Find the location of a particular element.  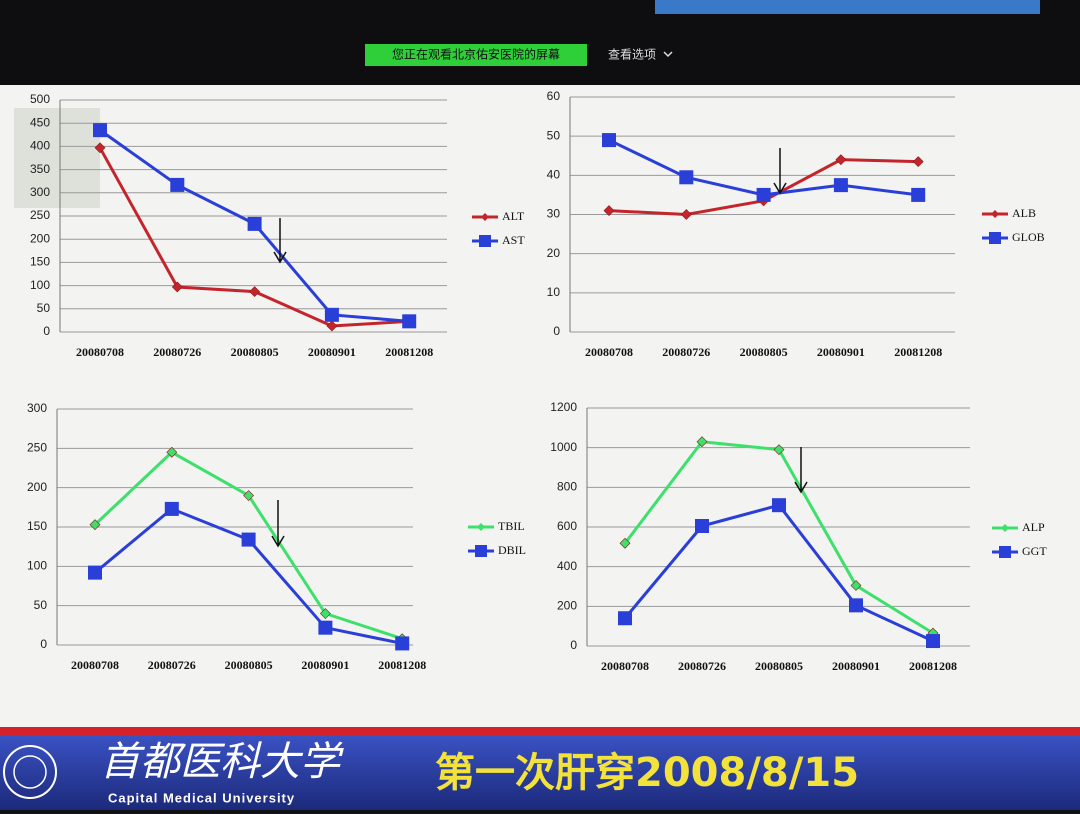

window-strip is located at coordinates (847, 7).